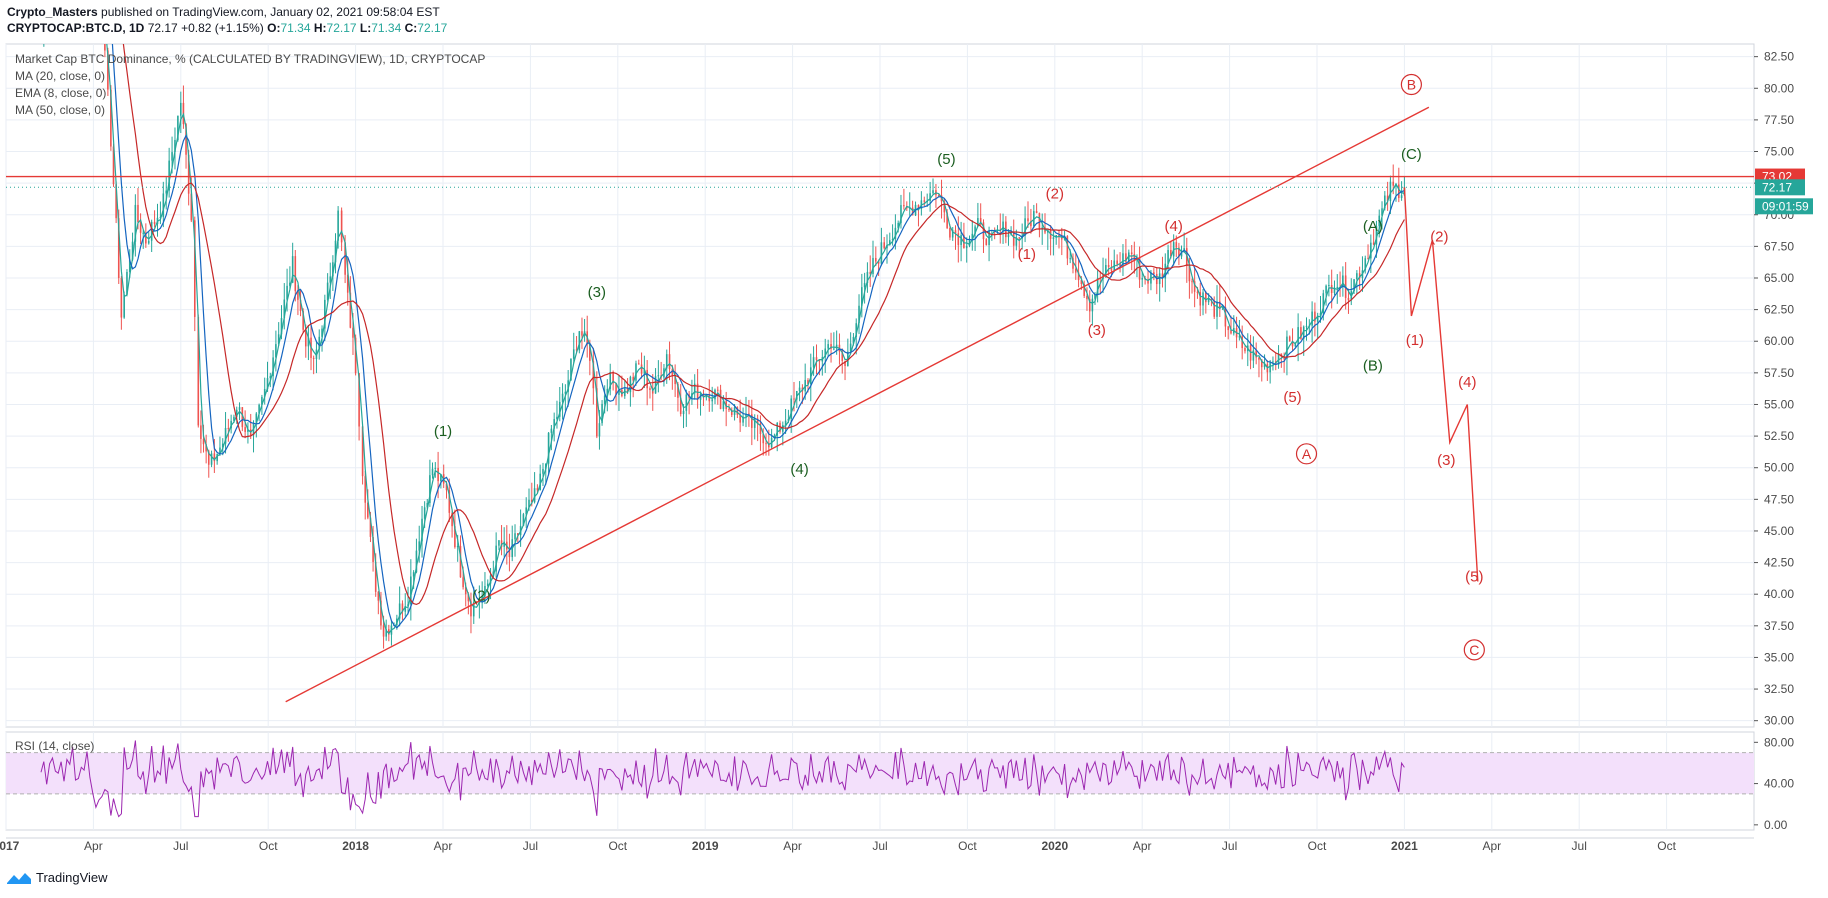 The height and width of the screenshot is (898, 1828). What do you see at coordinates (1446, 460) in the screenshot?
I see `wave-label: (3)` at bounding box center [1446, 460].